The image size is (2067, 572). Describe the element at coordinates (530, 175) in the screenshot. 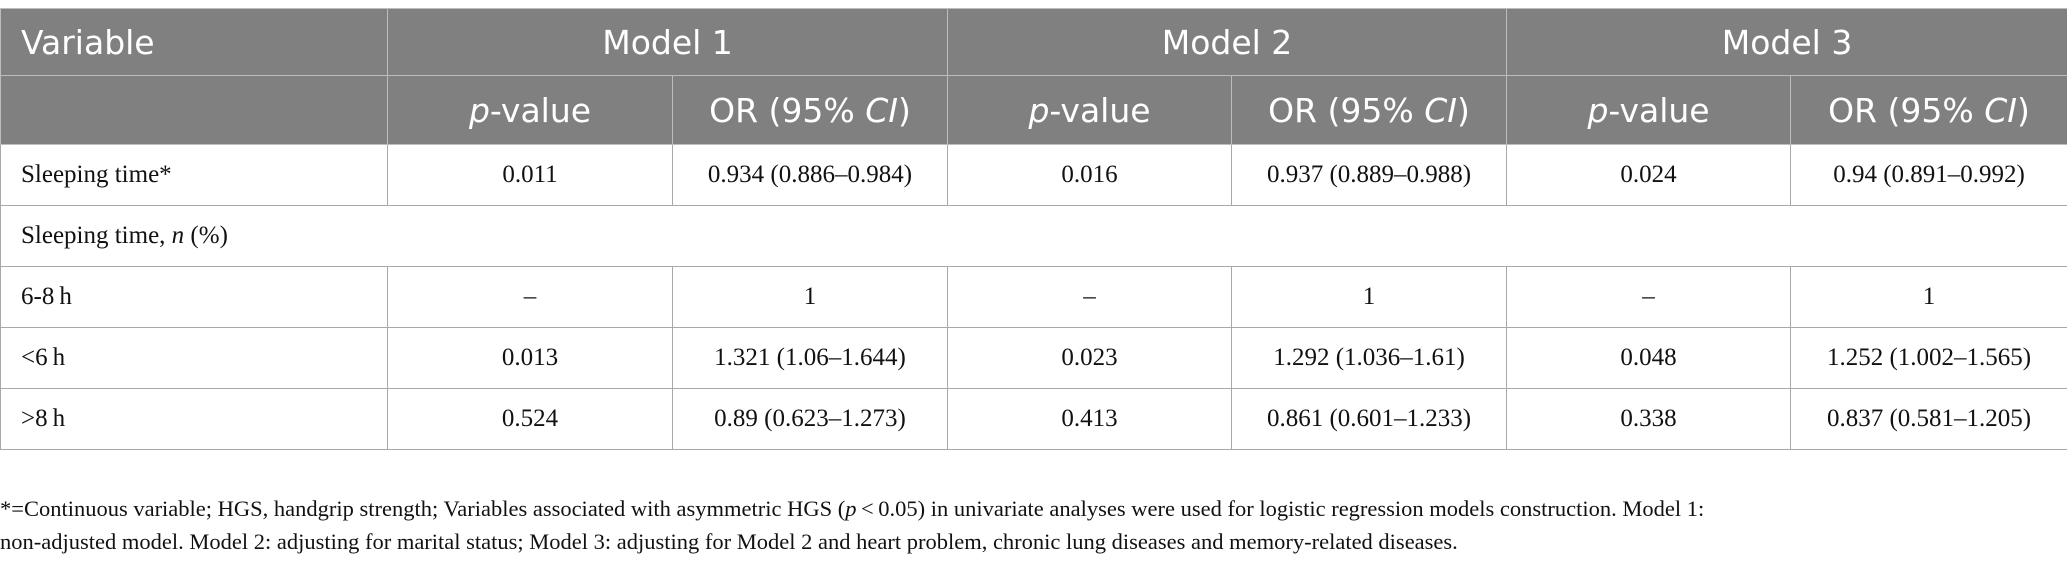

I see `cell-p-value: 0.011` at that location.